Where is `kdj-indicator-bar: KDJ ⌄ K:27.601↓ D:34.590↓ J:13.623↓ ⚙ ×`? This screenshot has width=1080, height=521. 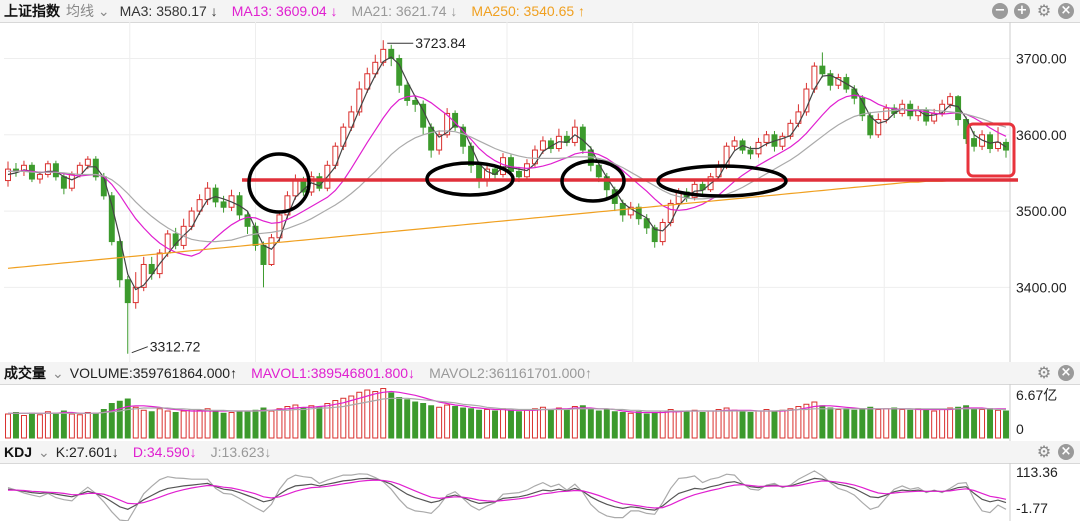 kdj-indicator-bar: KDJ ⌄ K:27.601↓ D:34.590↓ J:13.623↓ ⚙ × is located at coordinates (540, 452).